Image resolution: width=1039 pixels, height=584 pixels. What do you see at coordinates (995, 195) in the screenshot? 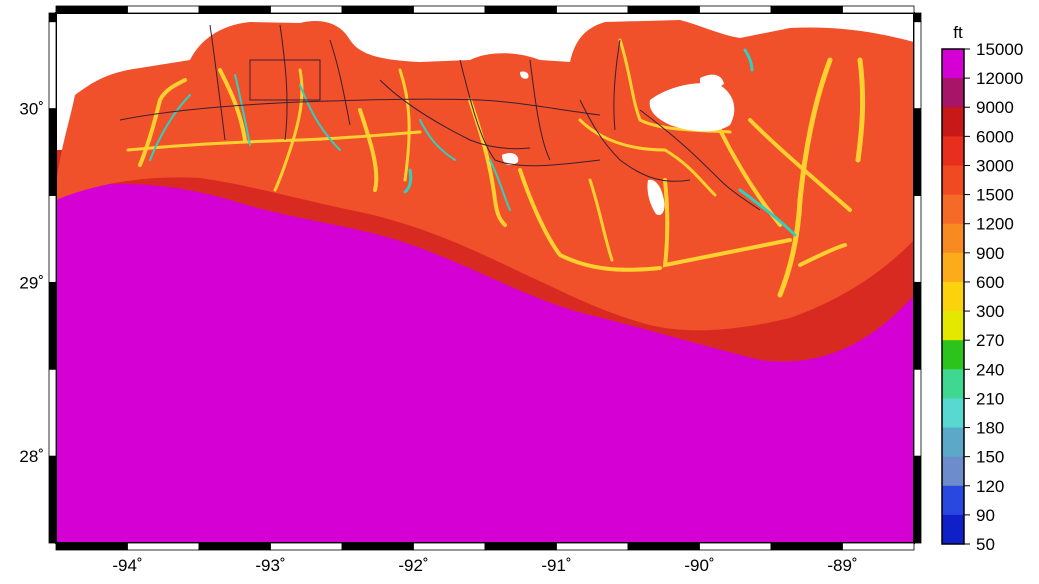
I see `colorbar-level-label: 1500` at bounding box center [995, 195].